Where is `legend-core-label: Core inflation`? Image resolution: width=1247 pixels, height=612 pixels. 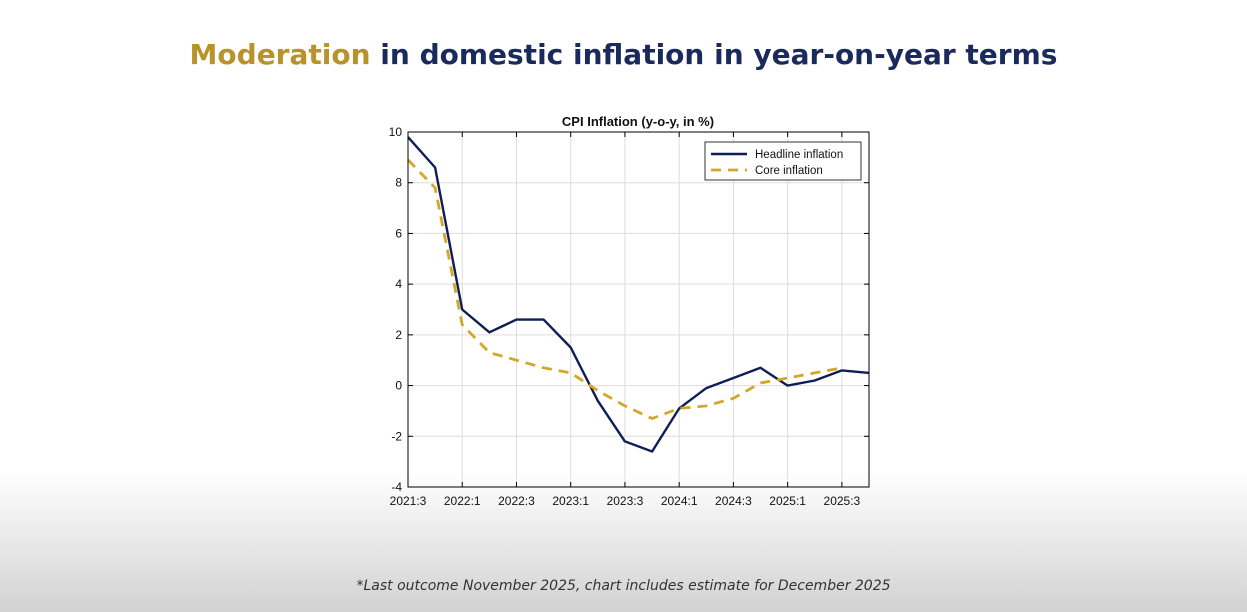
legend-core-label: Core inflation is located at coordinates (789, 171).